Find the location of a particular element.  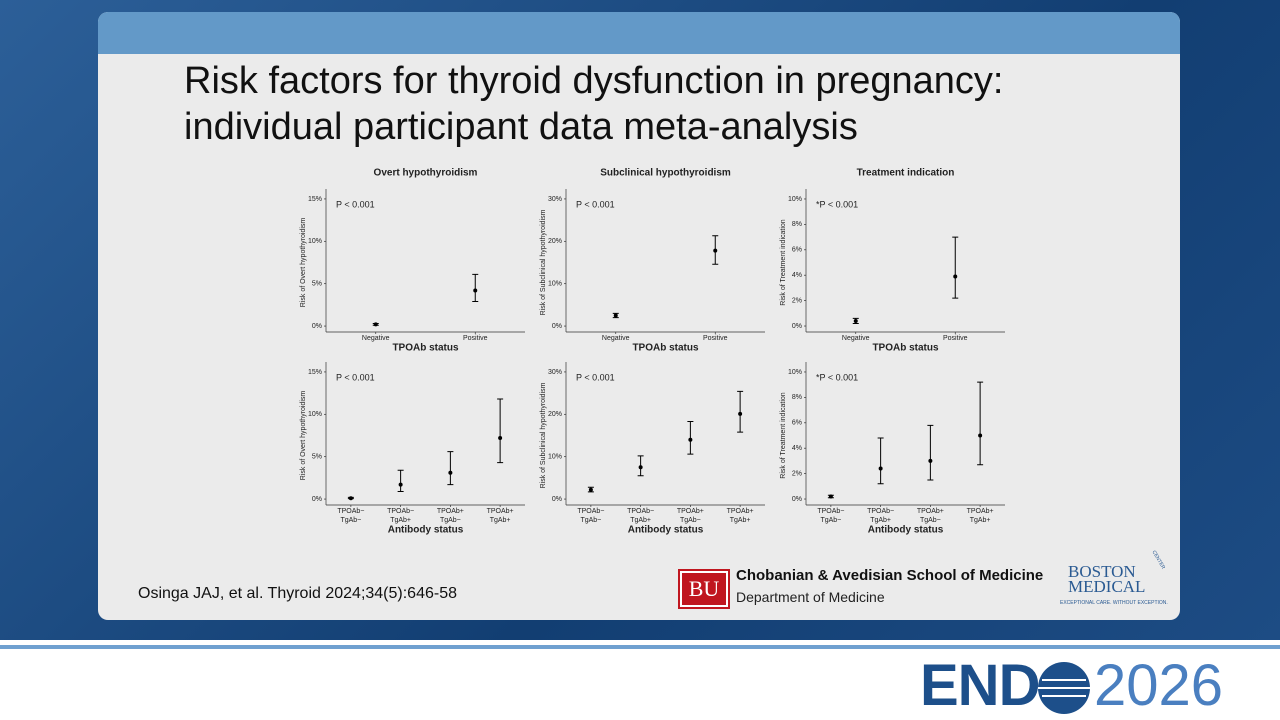

bmc-tagline: EXCEPTIONAL CARE. WITHOUT EXCEPTION. is located at coordinates (1114, 603).